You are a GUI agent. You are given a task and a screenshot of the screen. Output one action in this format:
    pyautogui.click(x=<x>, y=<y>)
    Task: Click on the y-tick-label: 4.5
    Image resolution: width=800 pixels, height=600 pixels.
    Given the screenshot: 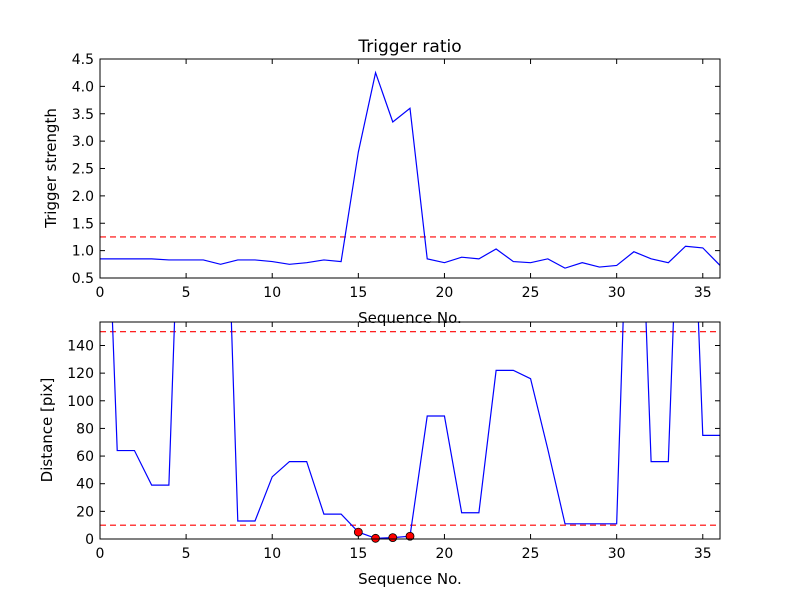 What is the action you would take?
    pyautogui.click(x=83, y=60)
    